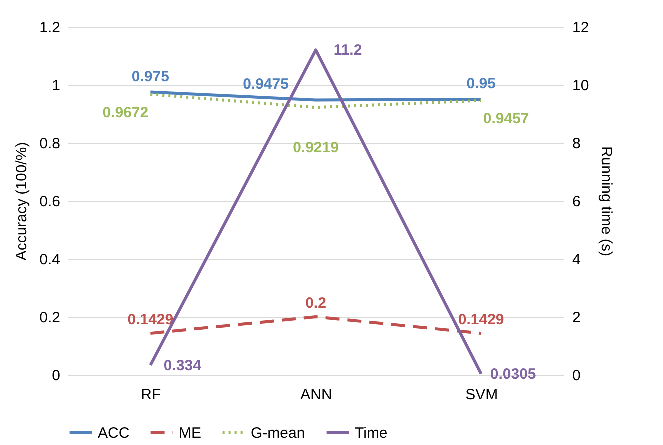 The height and width of the screenshot is (445, 663). I want to click on y-tick-label: 0, so click(56, 376).